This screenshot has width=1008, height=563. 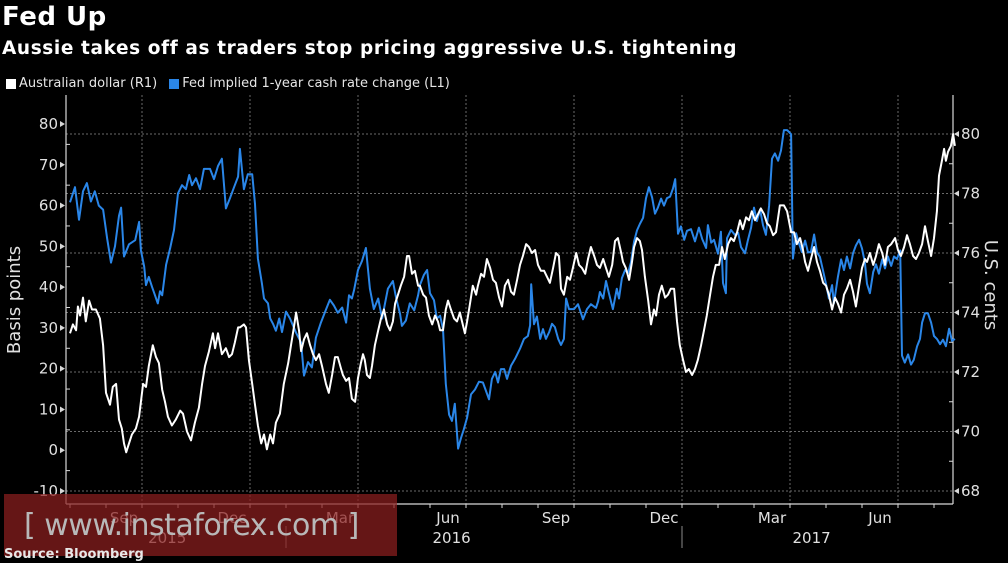 What do you see at coordinates (54, 17) in the screenshot?
I see `chart-title: Fed Up` at bounding box center [54, 17].